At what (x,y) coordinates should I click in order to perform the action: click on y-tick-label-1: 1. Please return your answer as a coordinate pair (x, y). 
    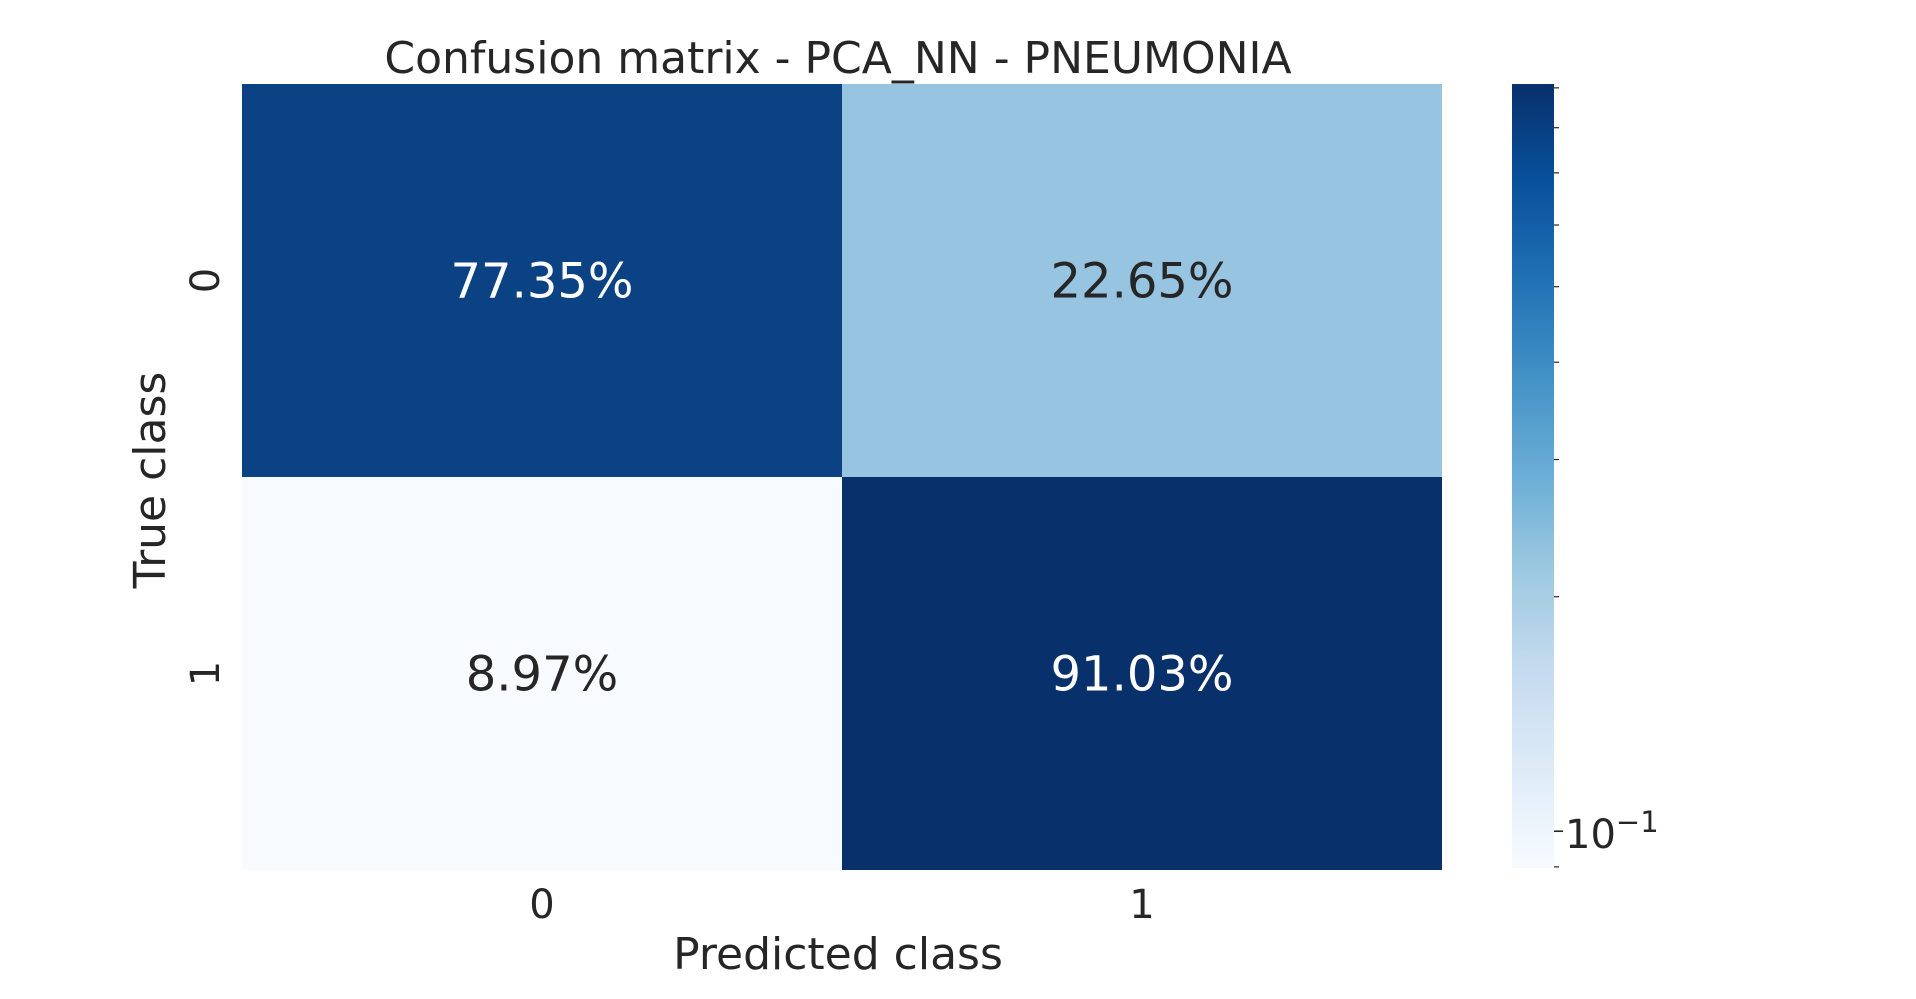
    Looking at the image, I should click on (206, 673).